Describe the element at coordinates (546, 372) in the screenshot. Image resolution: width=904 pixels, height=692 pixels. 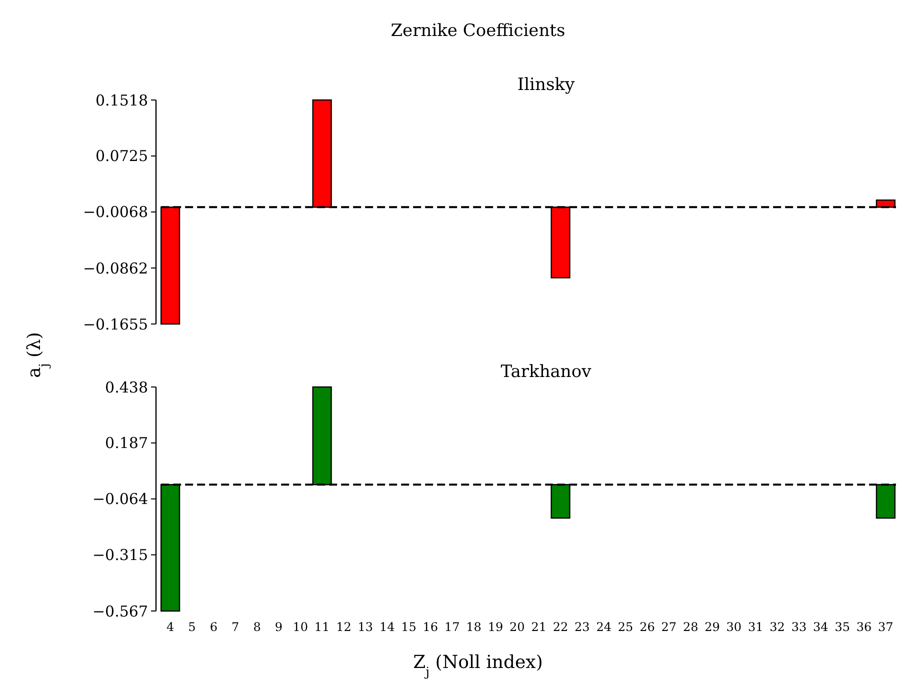
I see `chart-subtitle: Tarkhanov` at that location.